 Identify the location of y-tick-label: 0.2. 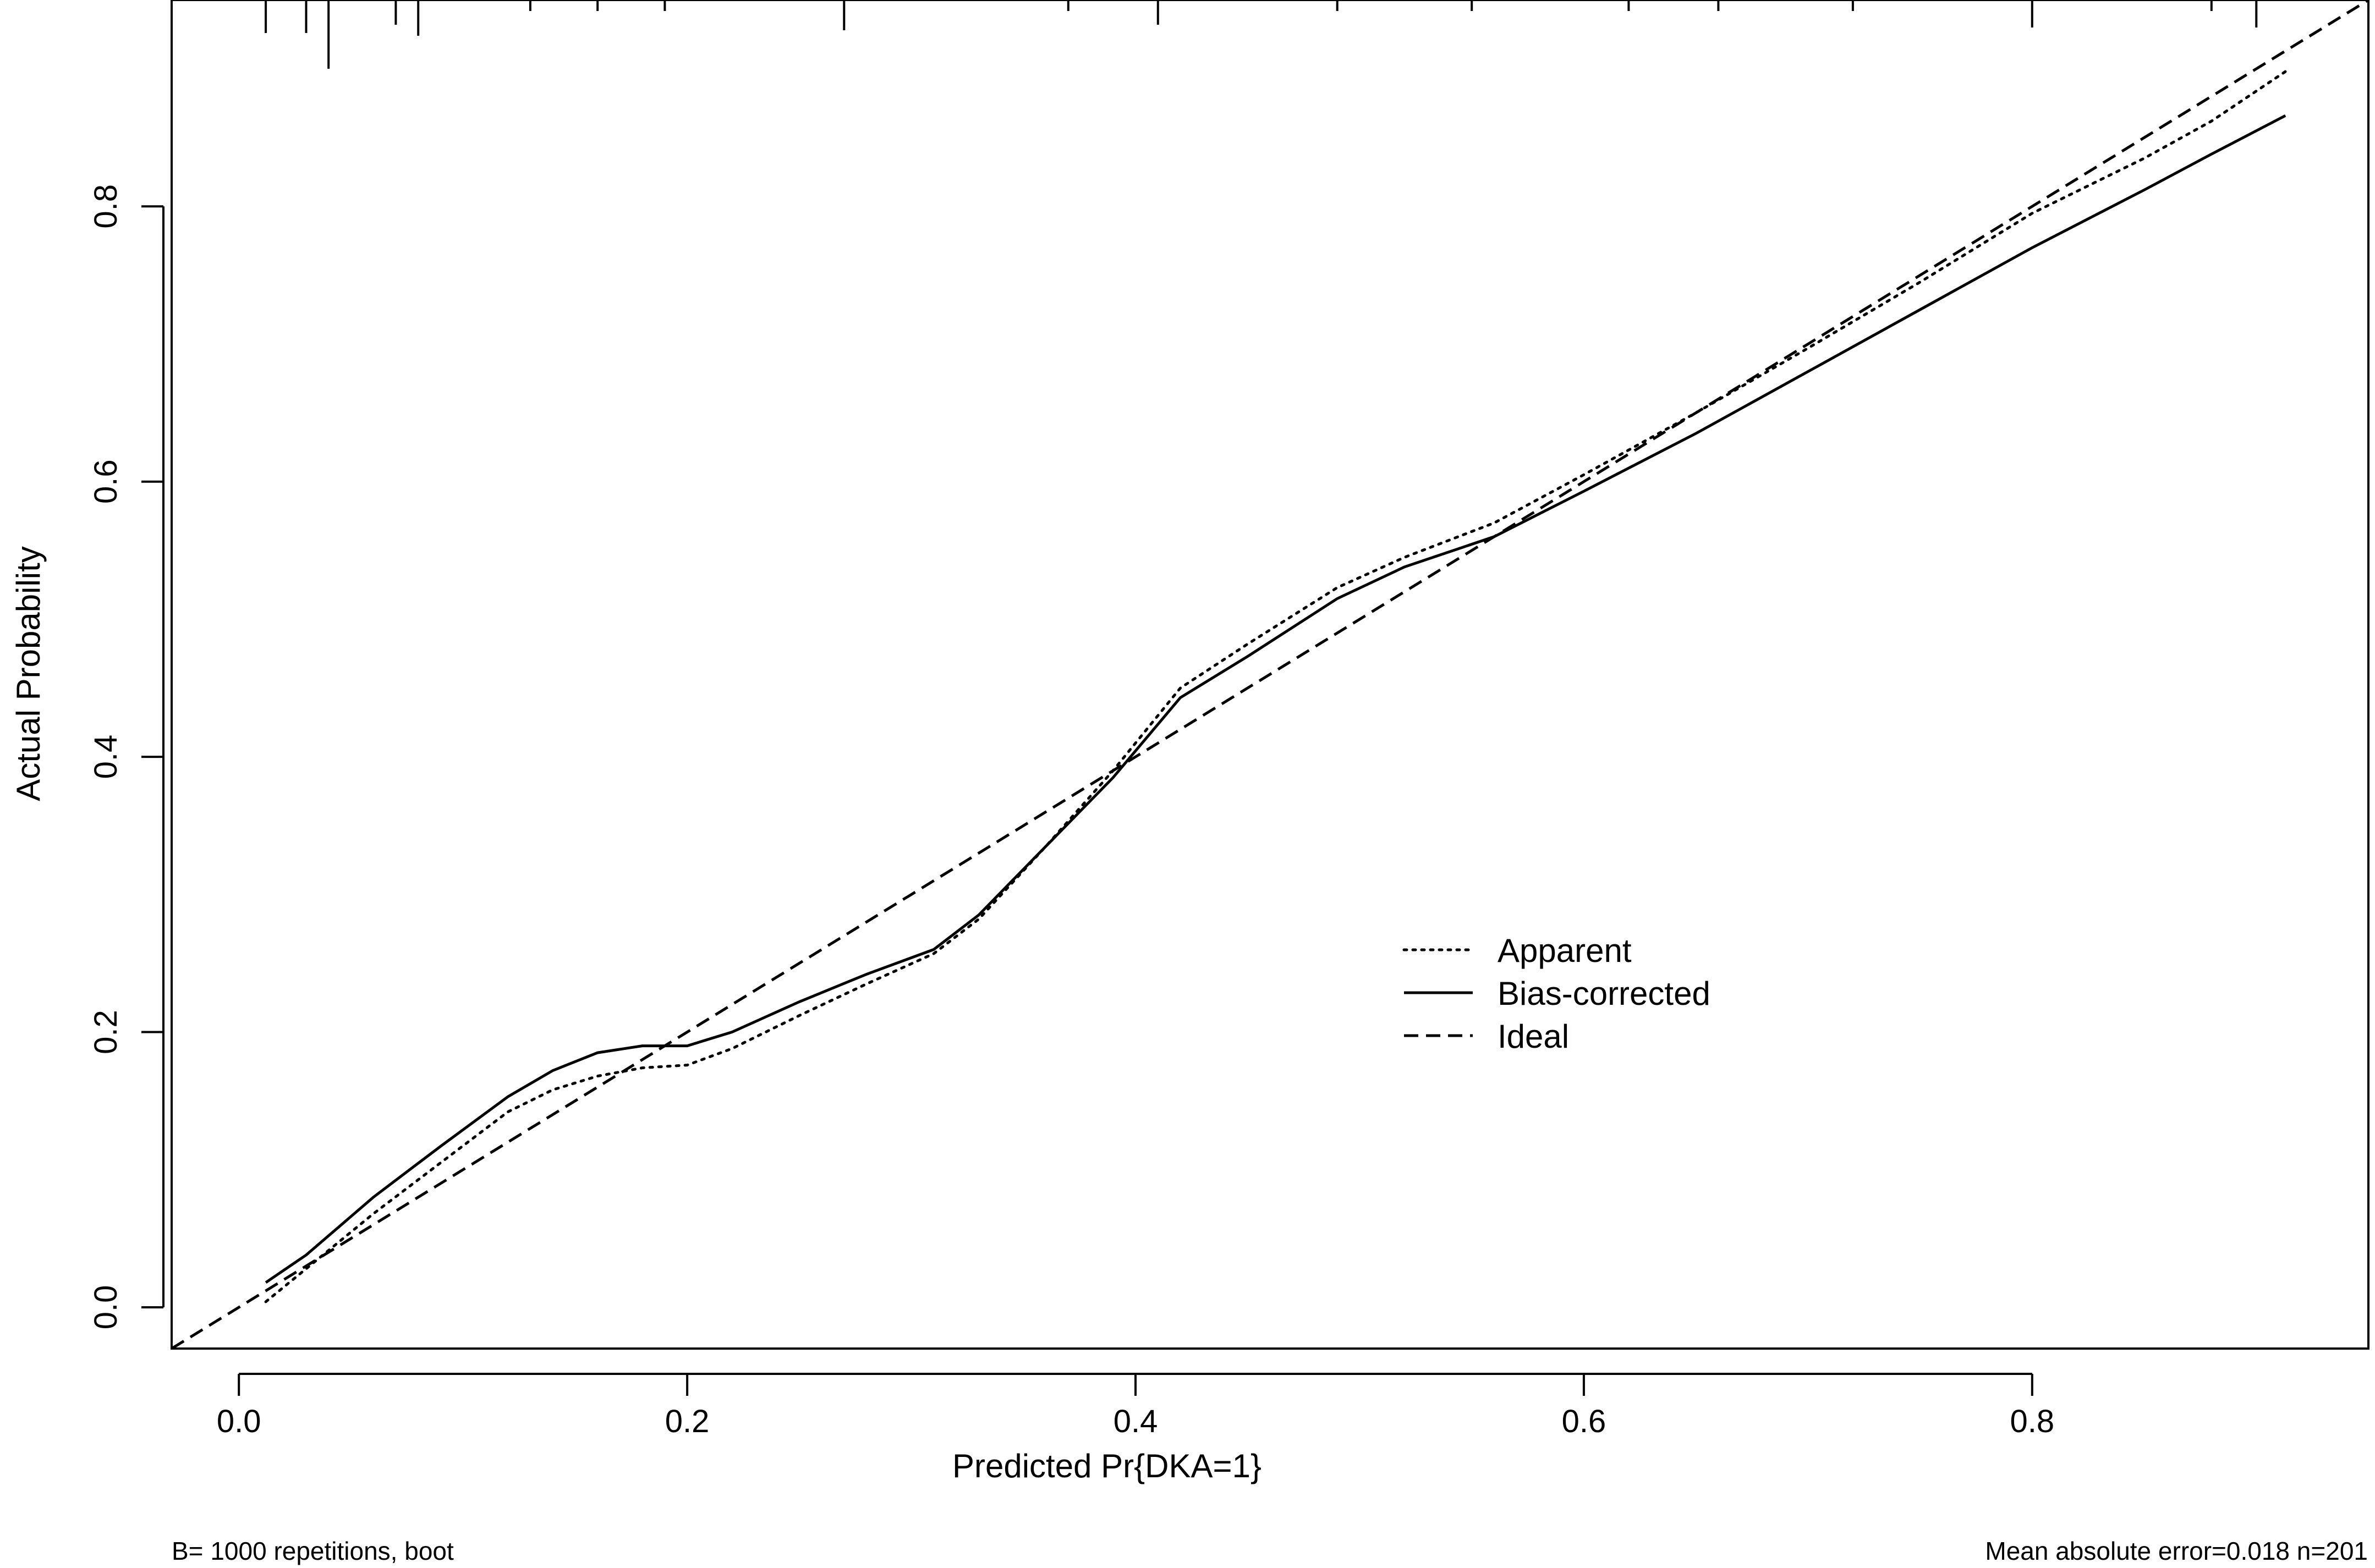
(106, 1032).